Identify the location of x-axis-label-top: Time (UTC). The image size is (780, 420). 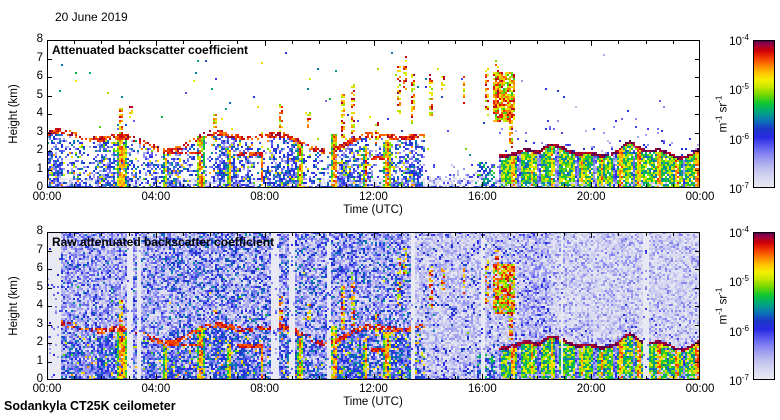
(373, 210).